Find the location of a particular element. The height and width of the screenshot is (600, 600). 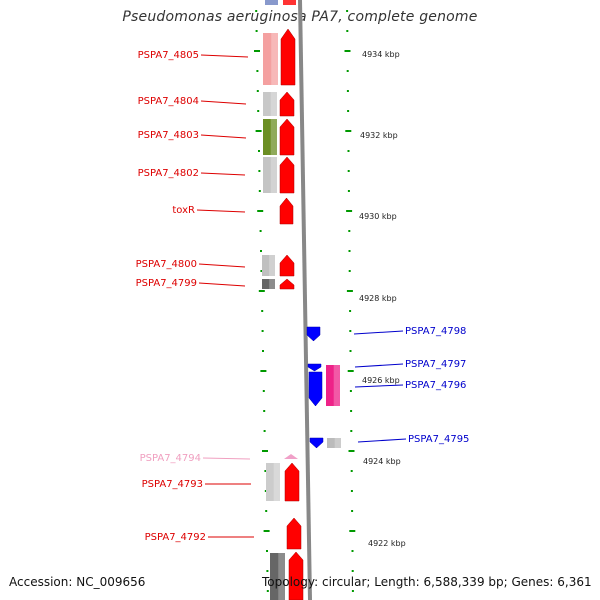

gene-4805-partner is located at coordinates (270, 59).